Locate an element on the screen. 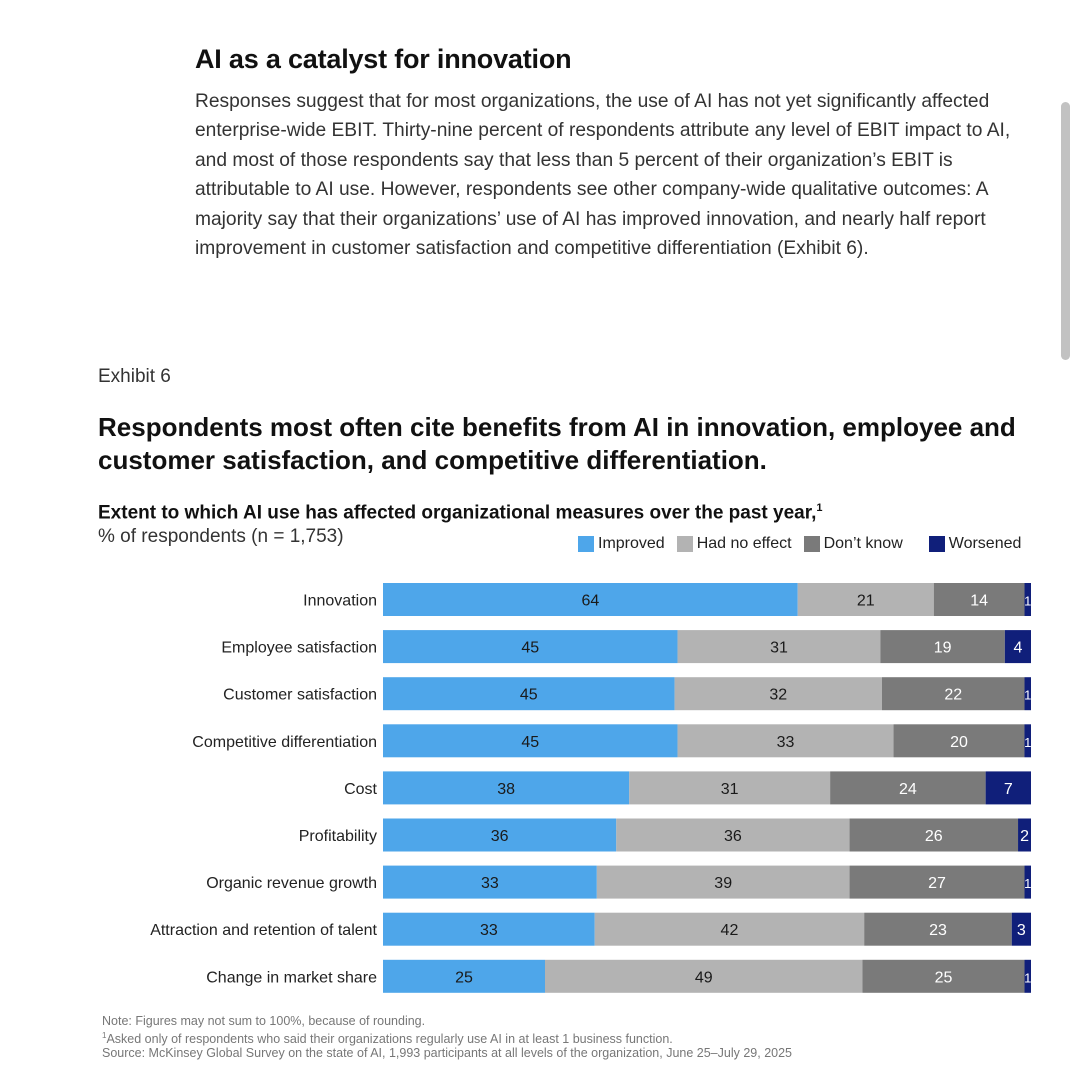 This screenshot has height=1089, width=1080. data-label-improved-employee-satisfaction: 45 is located at coordinates (530, 648).